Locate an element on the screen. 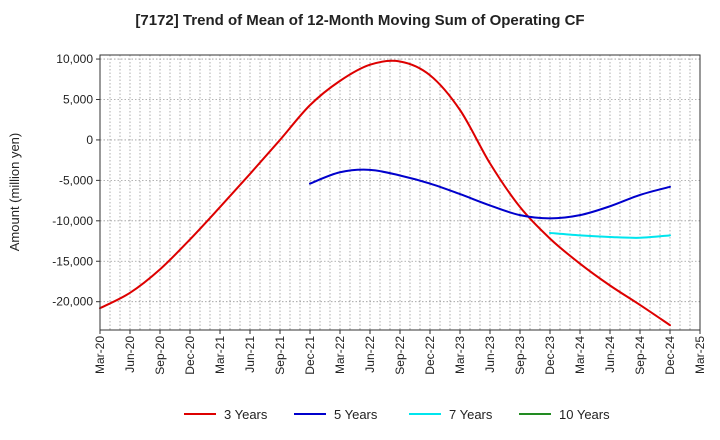 This screenshot has height=440, width=720. y-tick-label: -20,000 is located at coordinates (72, 302).